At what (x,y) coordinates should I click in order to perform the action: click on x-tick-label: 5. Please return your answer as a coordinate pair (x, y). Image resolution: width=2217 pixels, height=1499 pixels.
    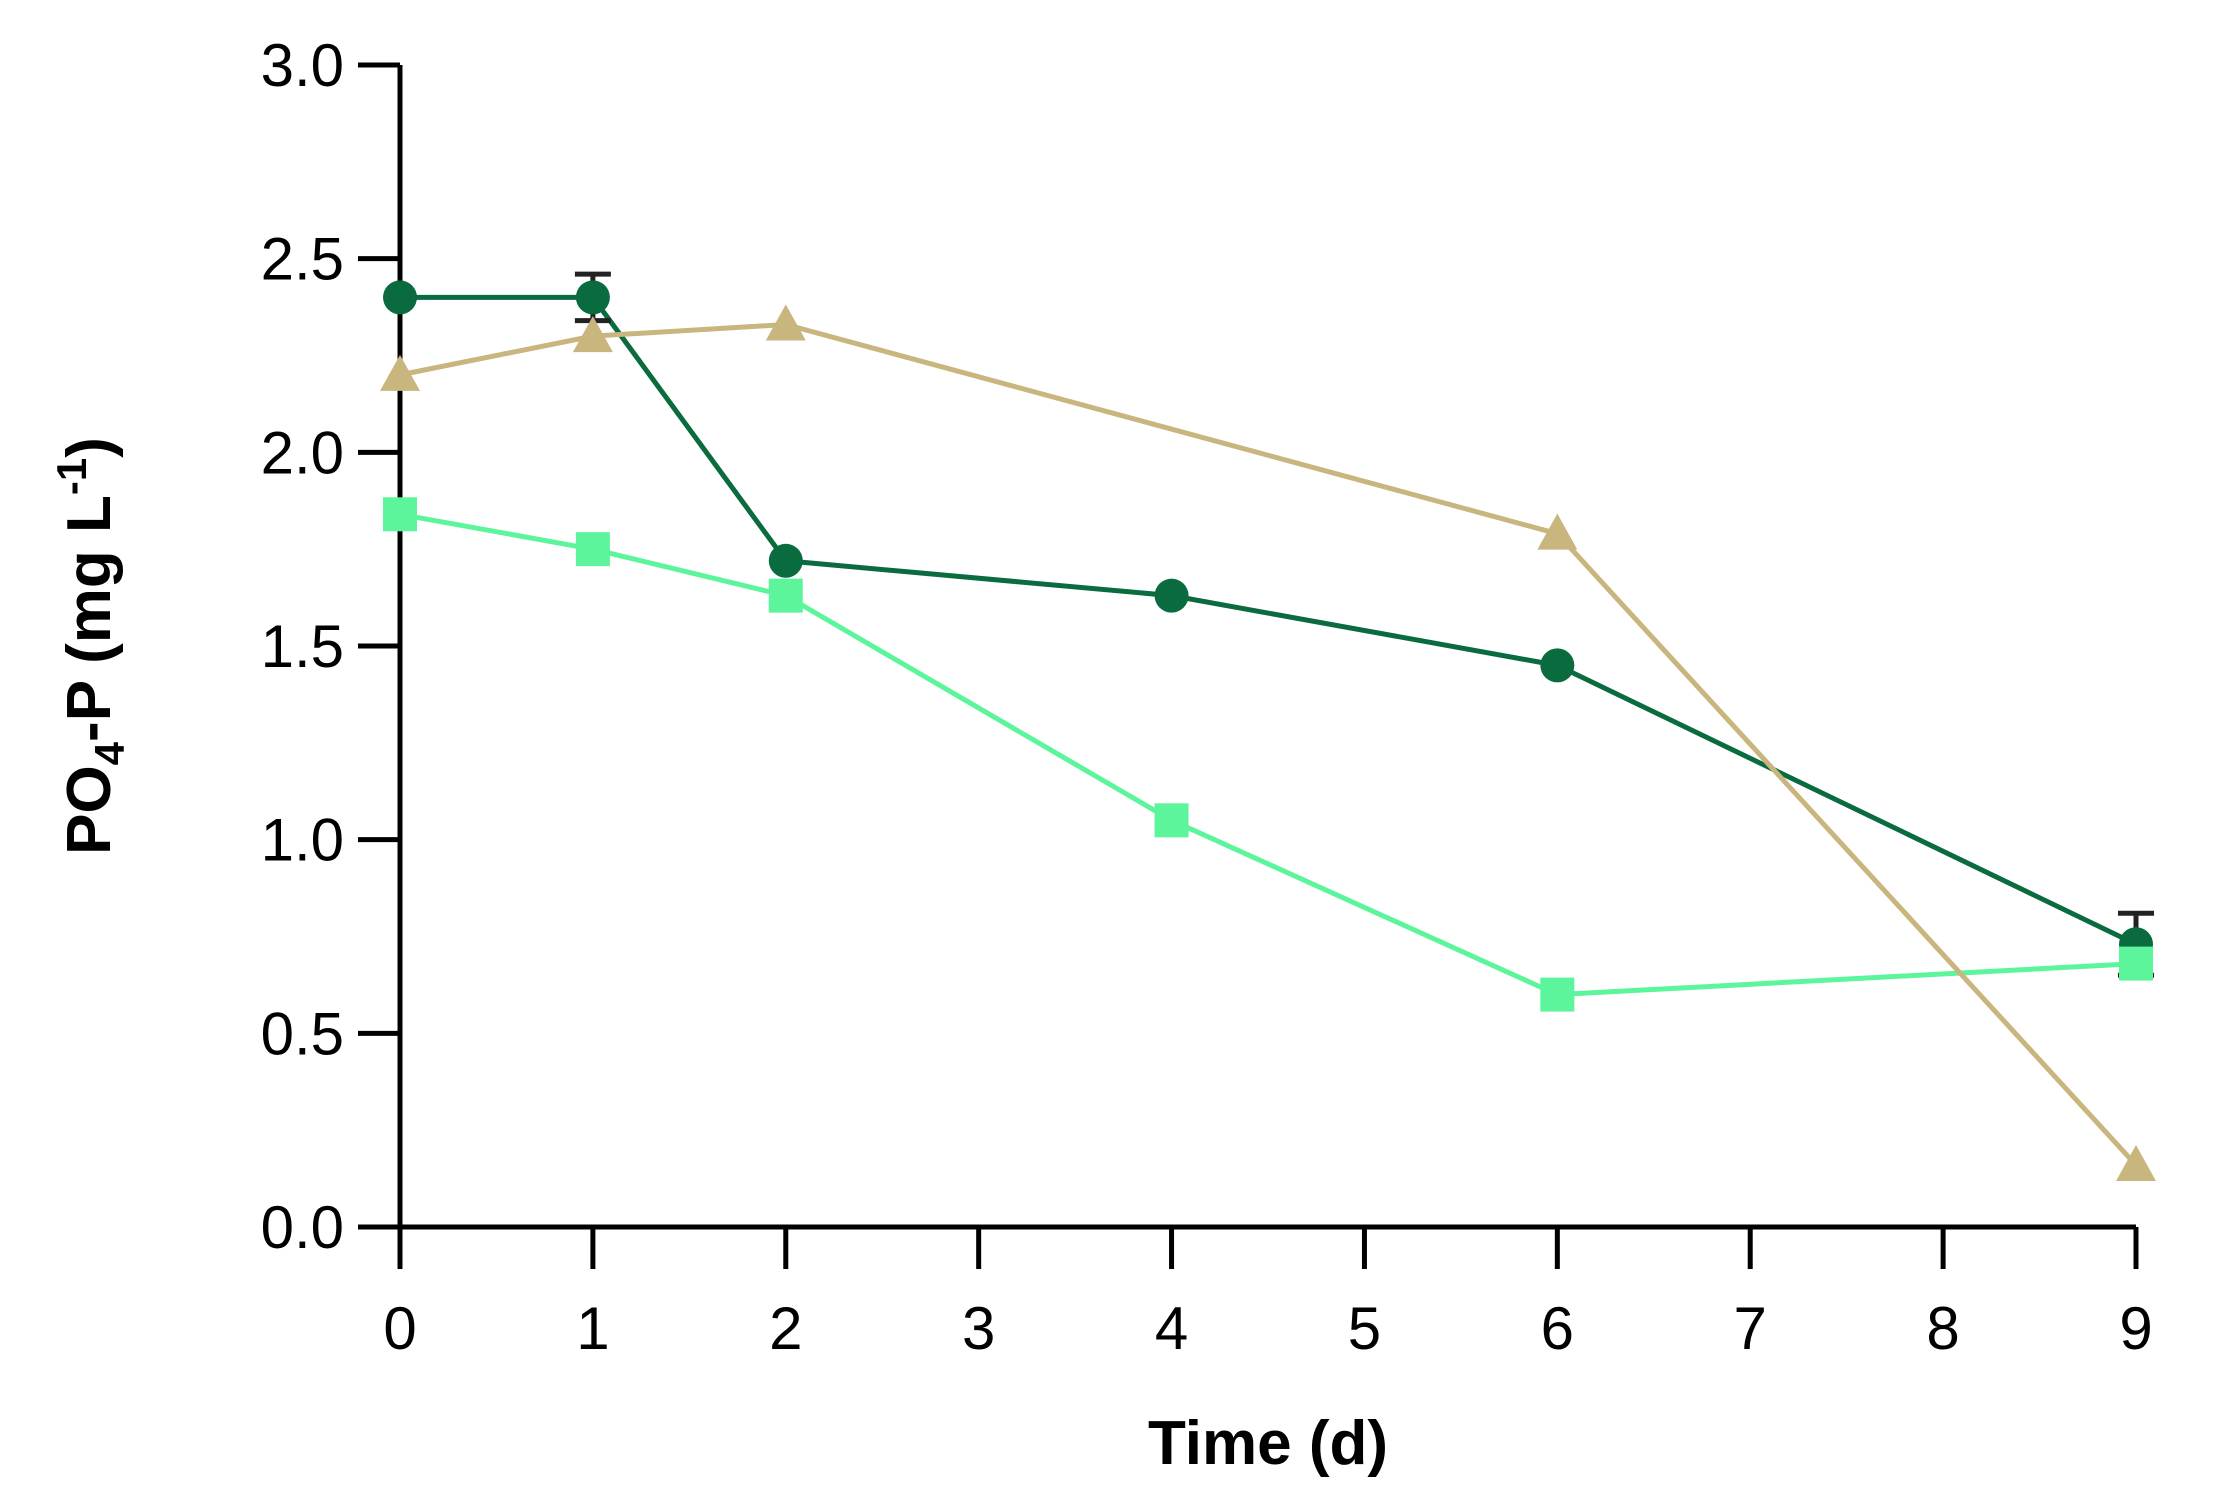
    Looking at the image, I should click on (1364, 1328).